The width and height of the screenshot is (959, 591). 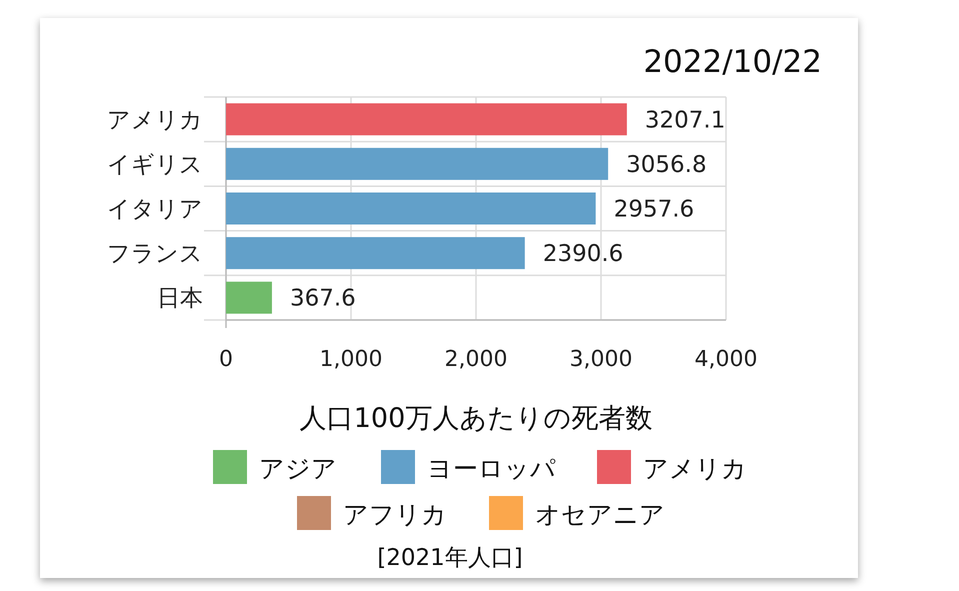 I want to click on y-tick-label: イタリア, so click(x=155, y=209).